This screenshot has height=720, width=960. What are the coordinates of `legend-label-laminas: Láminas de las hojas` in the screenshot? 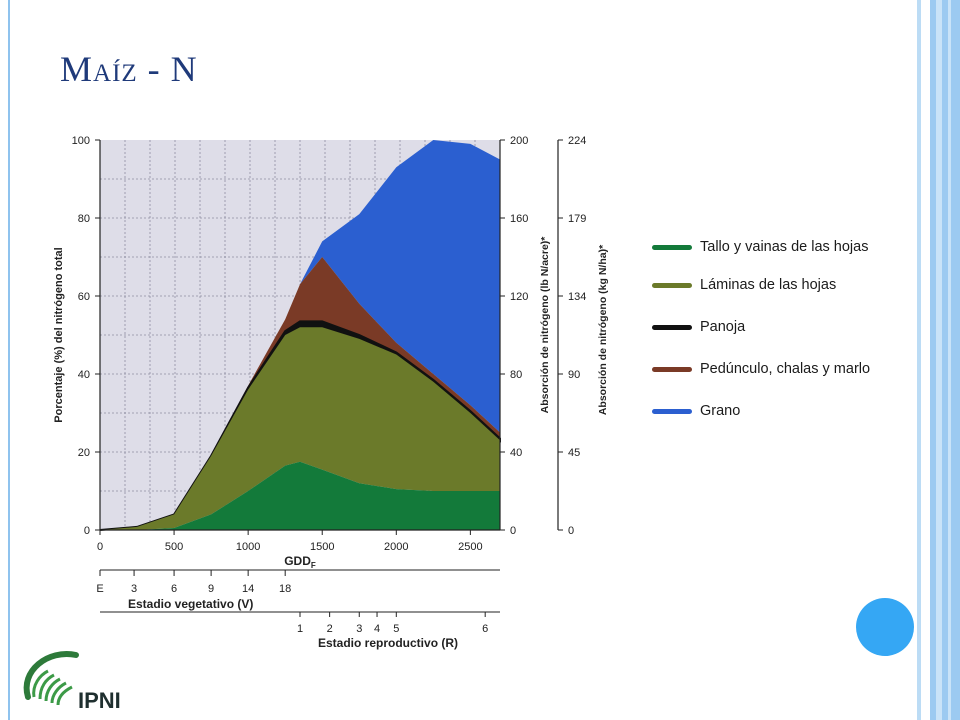 It's located at (768, 285).